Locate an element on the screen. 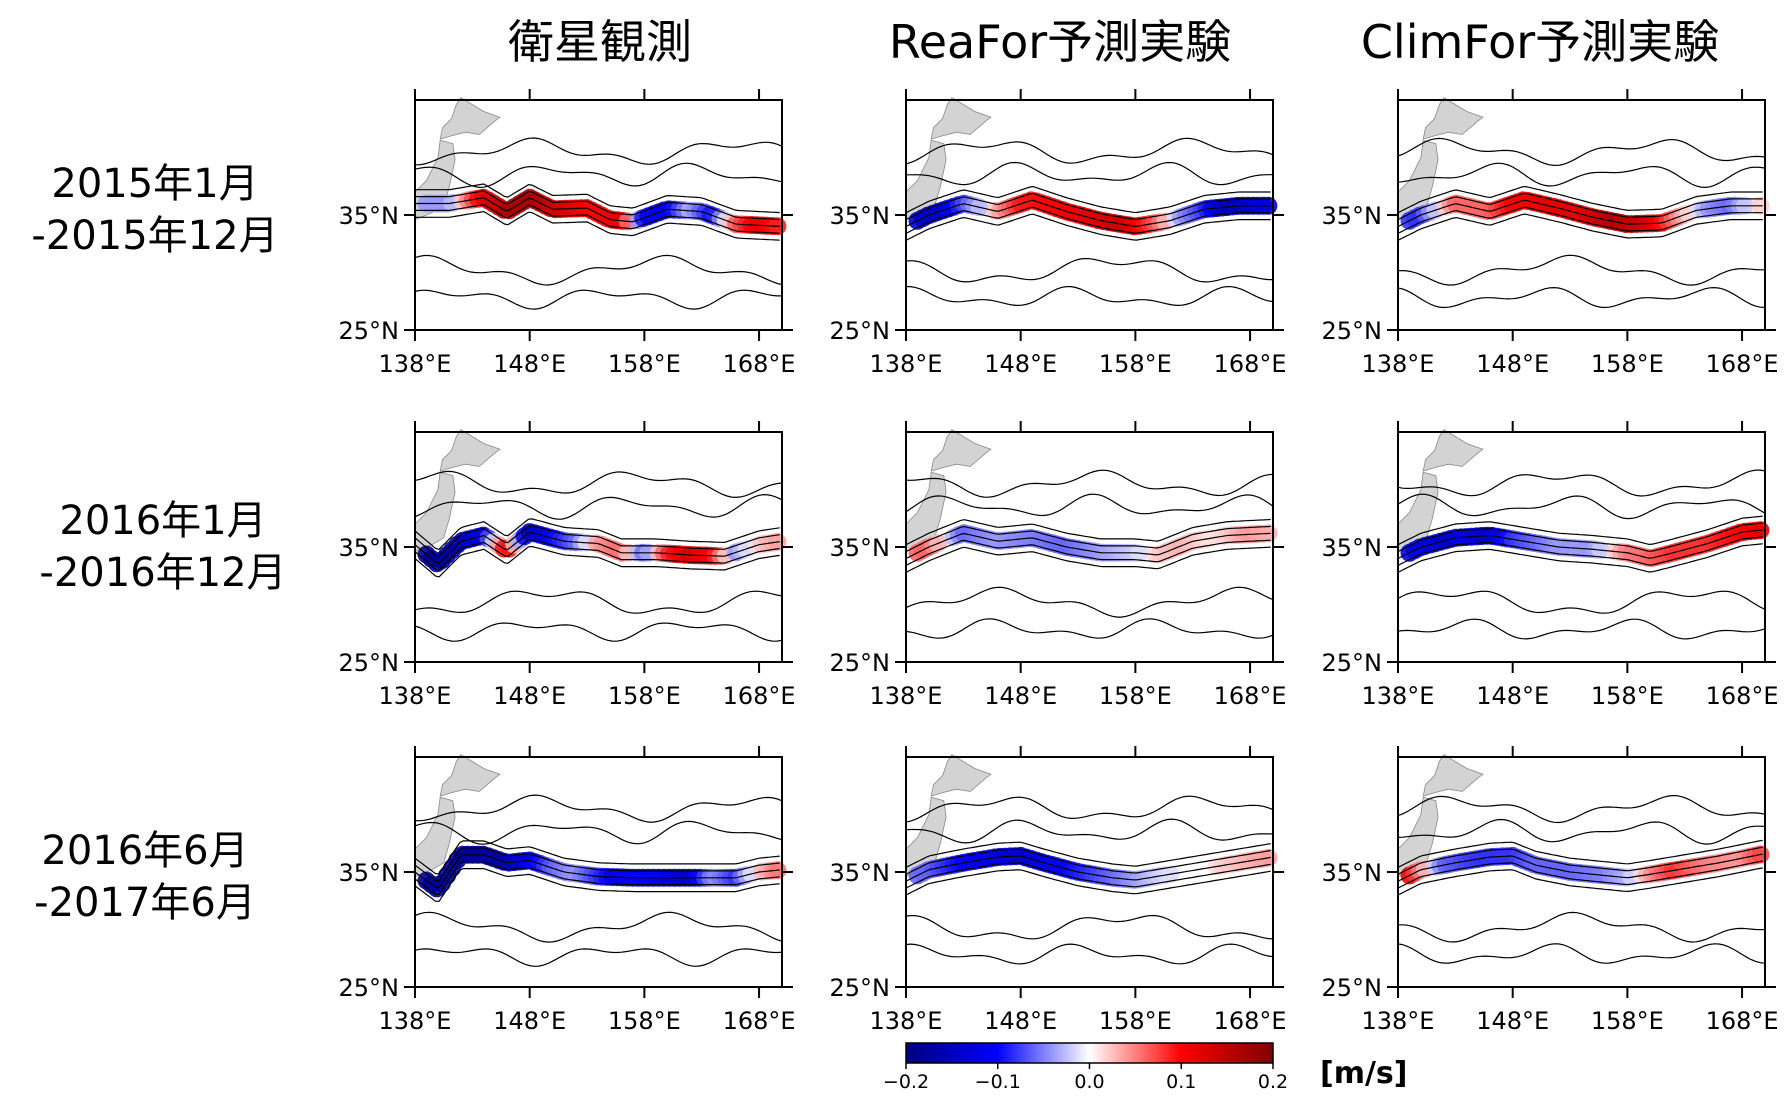 The width and height of the screenshot is (1784, 1097). row-label-2016-2017: 2016年6月 -2017年6月 is located at coordinates (145, 877).